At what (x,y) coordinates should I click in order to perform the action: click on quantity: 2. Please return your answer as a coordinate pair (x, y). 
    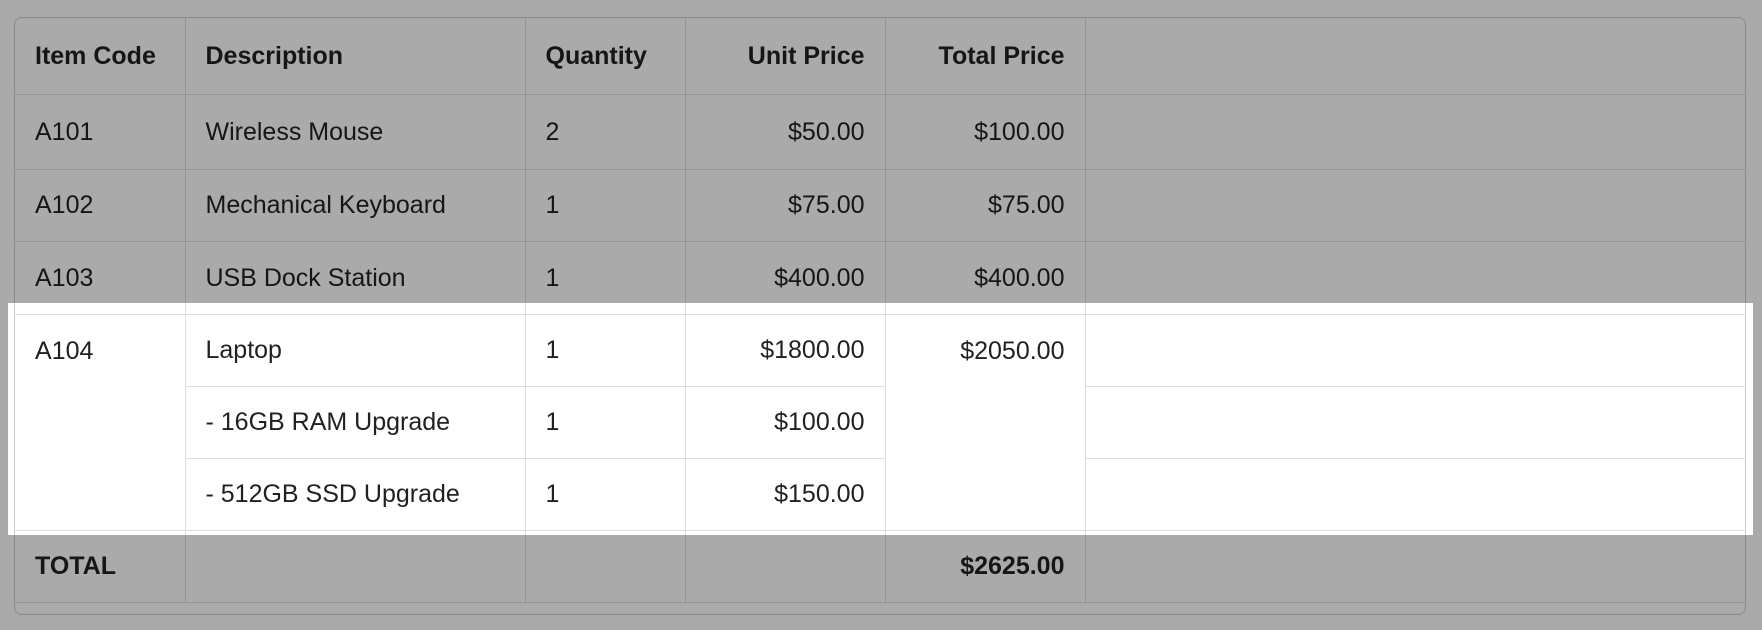
    Looking at the image, I should click on (605, 132).